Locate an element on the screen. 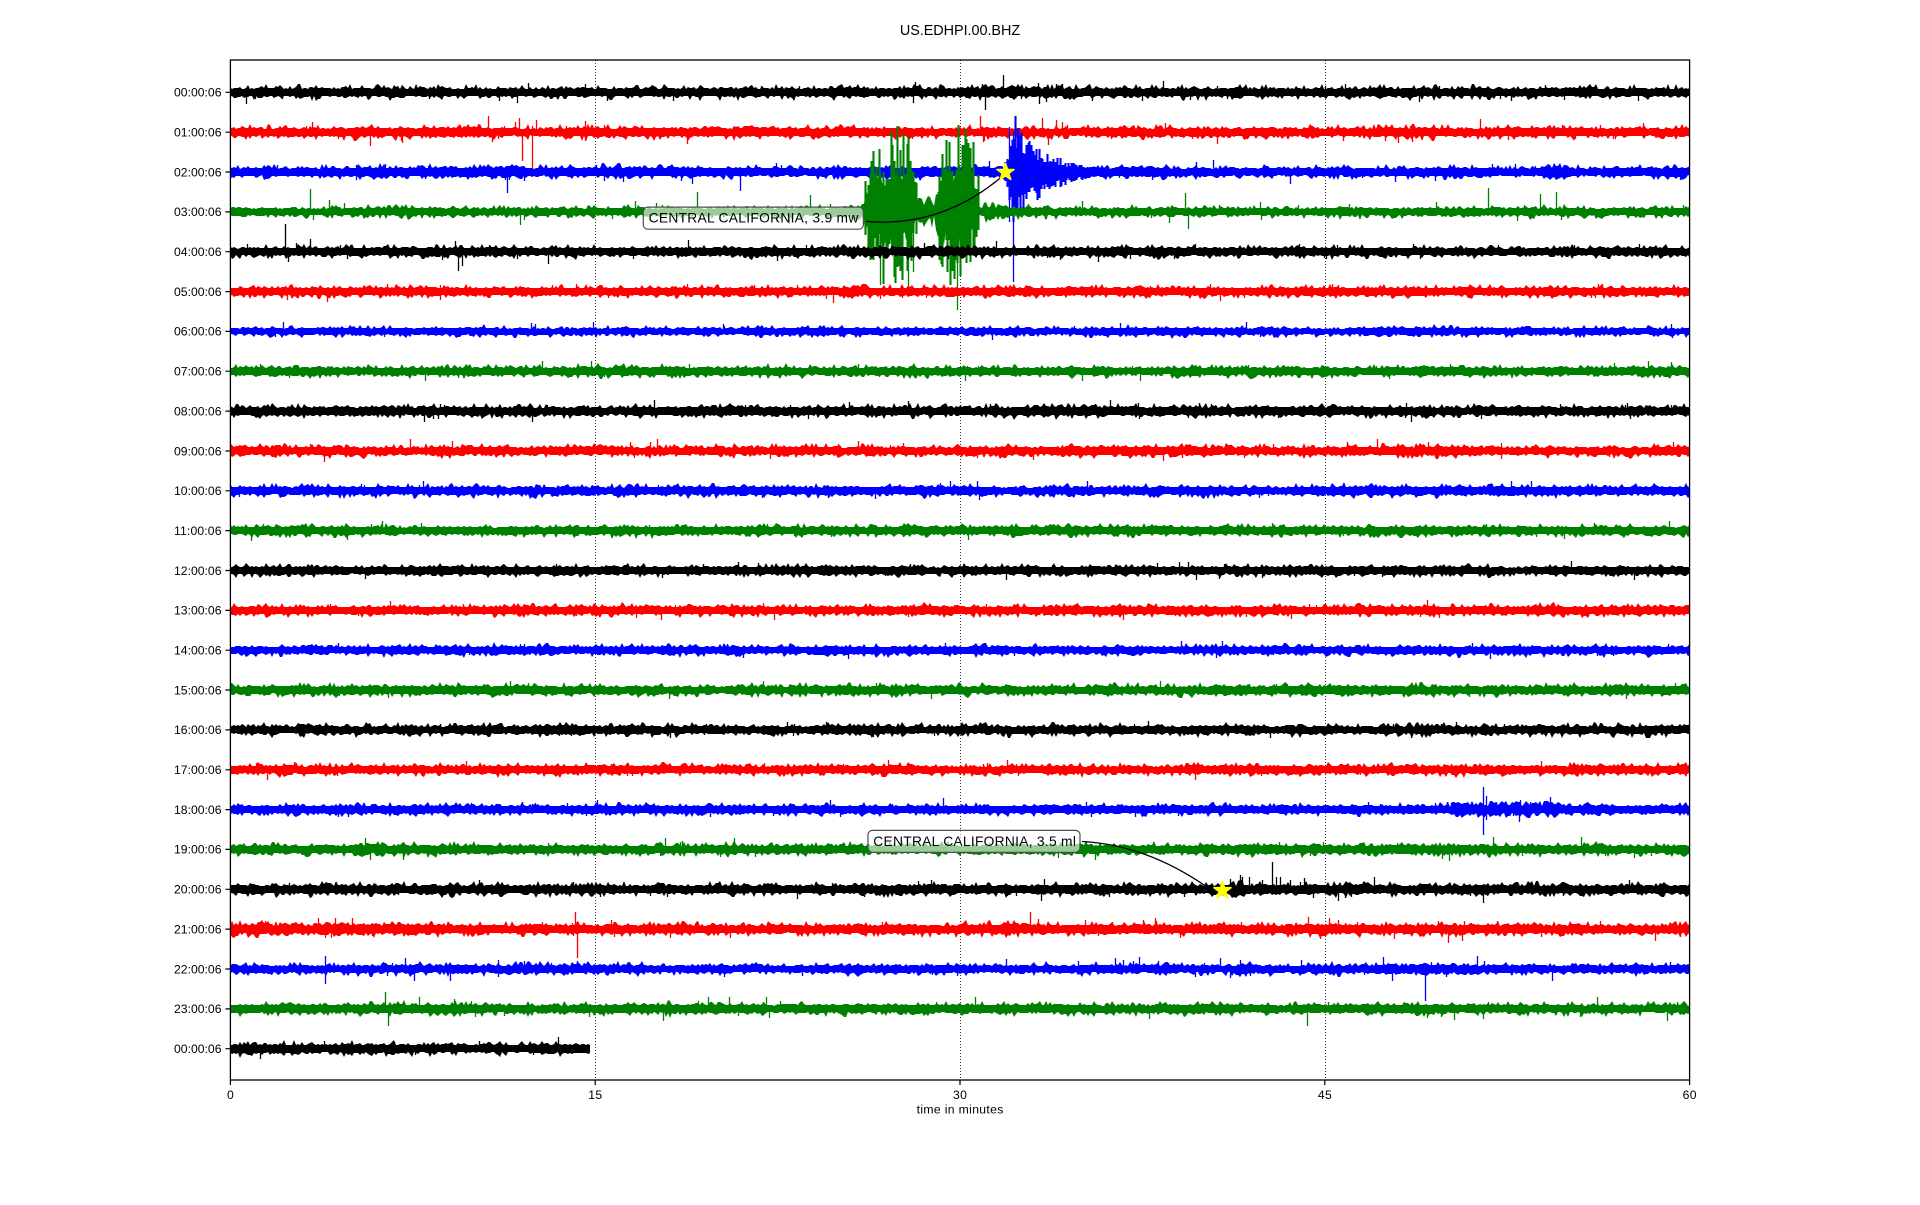  svg-text: 05:00:06 is located at coordinates (198, 292).